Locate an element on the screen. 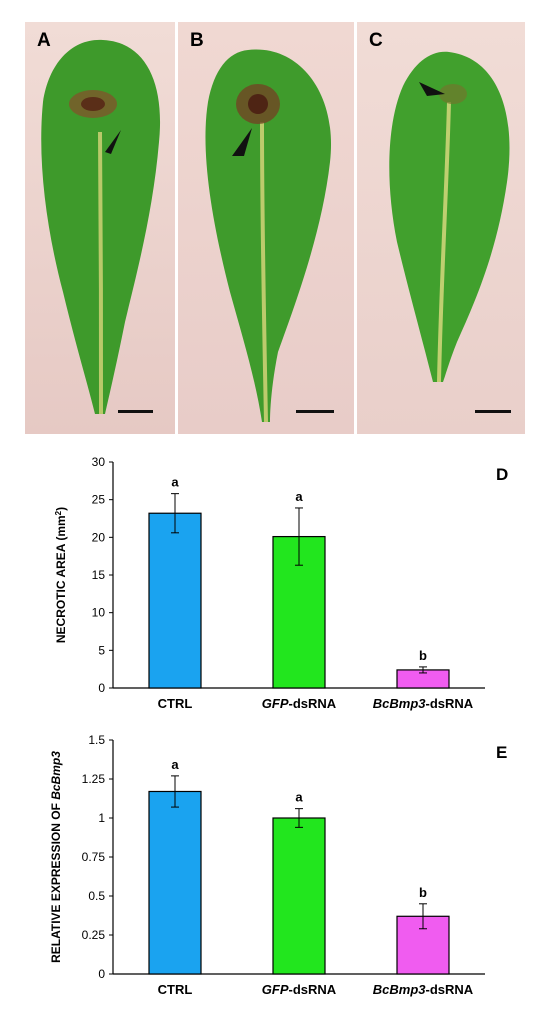 The image size is (550, 1019). chart-d-category-label: CTRL is located at coordinates (175, 703).